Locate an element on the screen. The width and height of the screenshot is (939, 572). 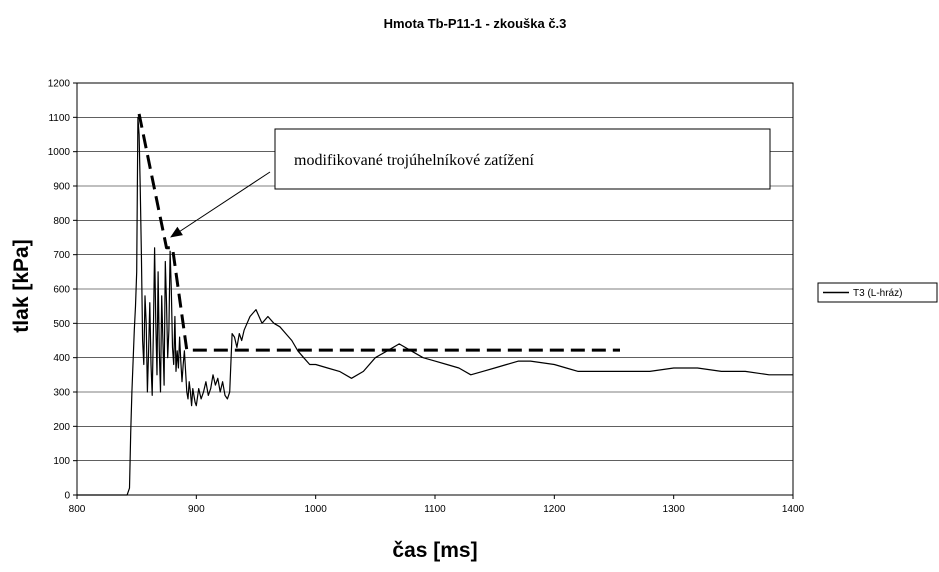
y-tick-label: 1000 is located at coordinates (59, 152).